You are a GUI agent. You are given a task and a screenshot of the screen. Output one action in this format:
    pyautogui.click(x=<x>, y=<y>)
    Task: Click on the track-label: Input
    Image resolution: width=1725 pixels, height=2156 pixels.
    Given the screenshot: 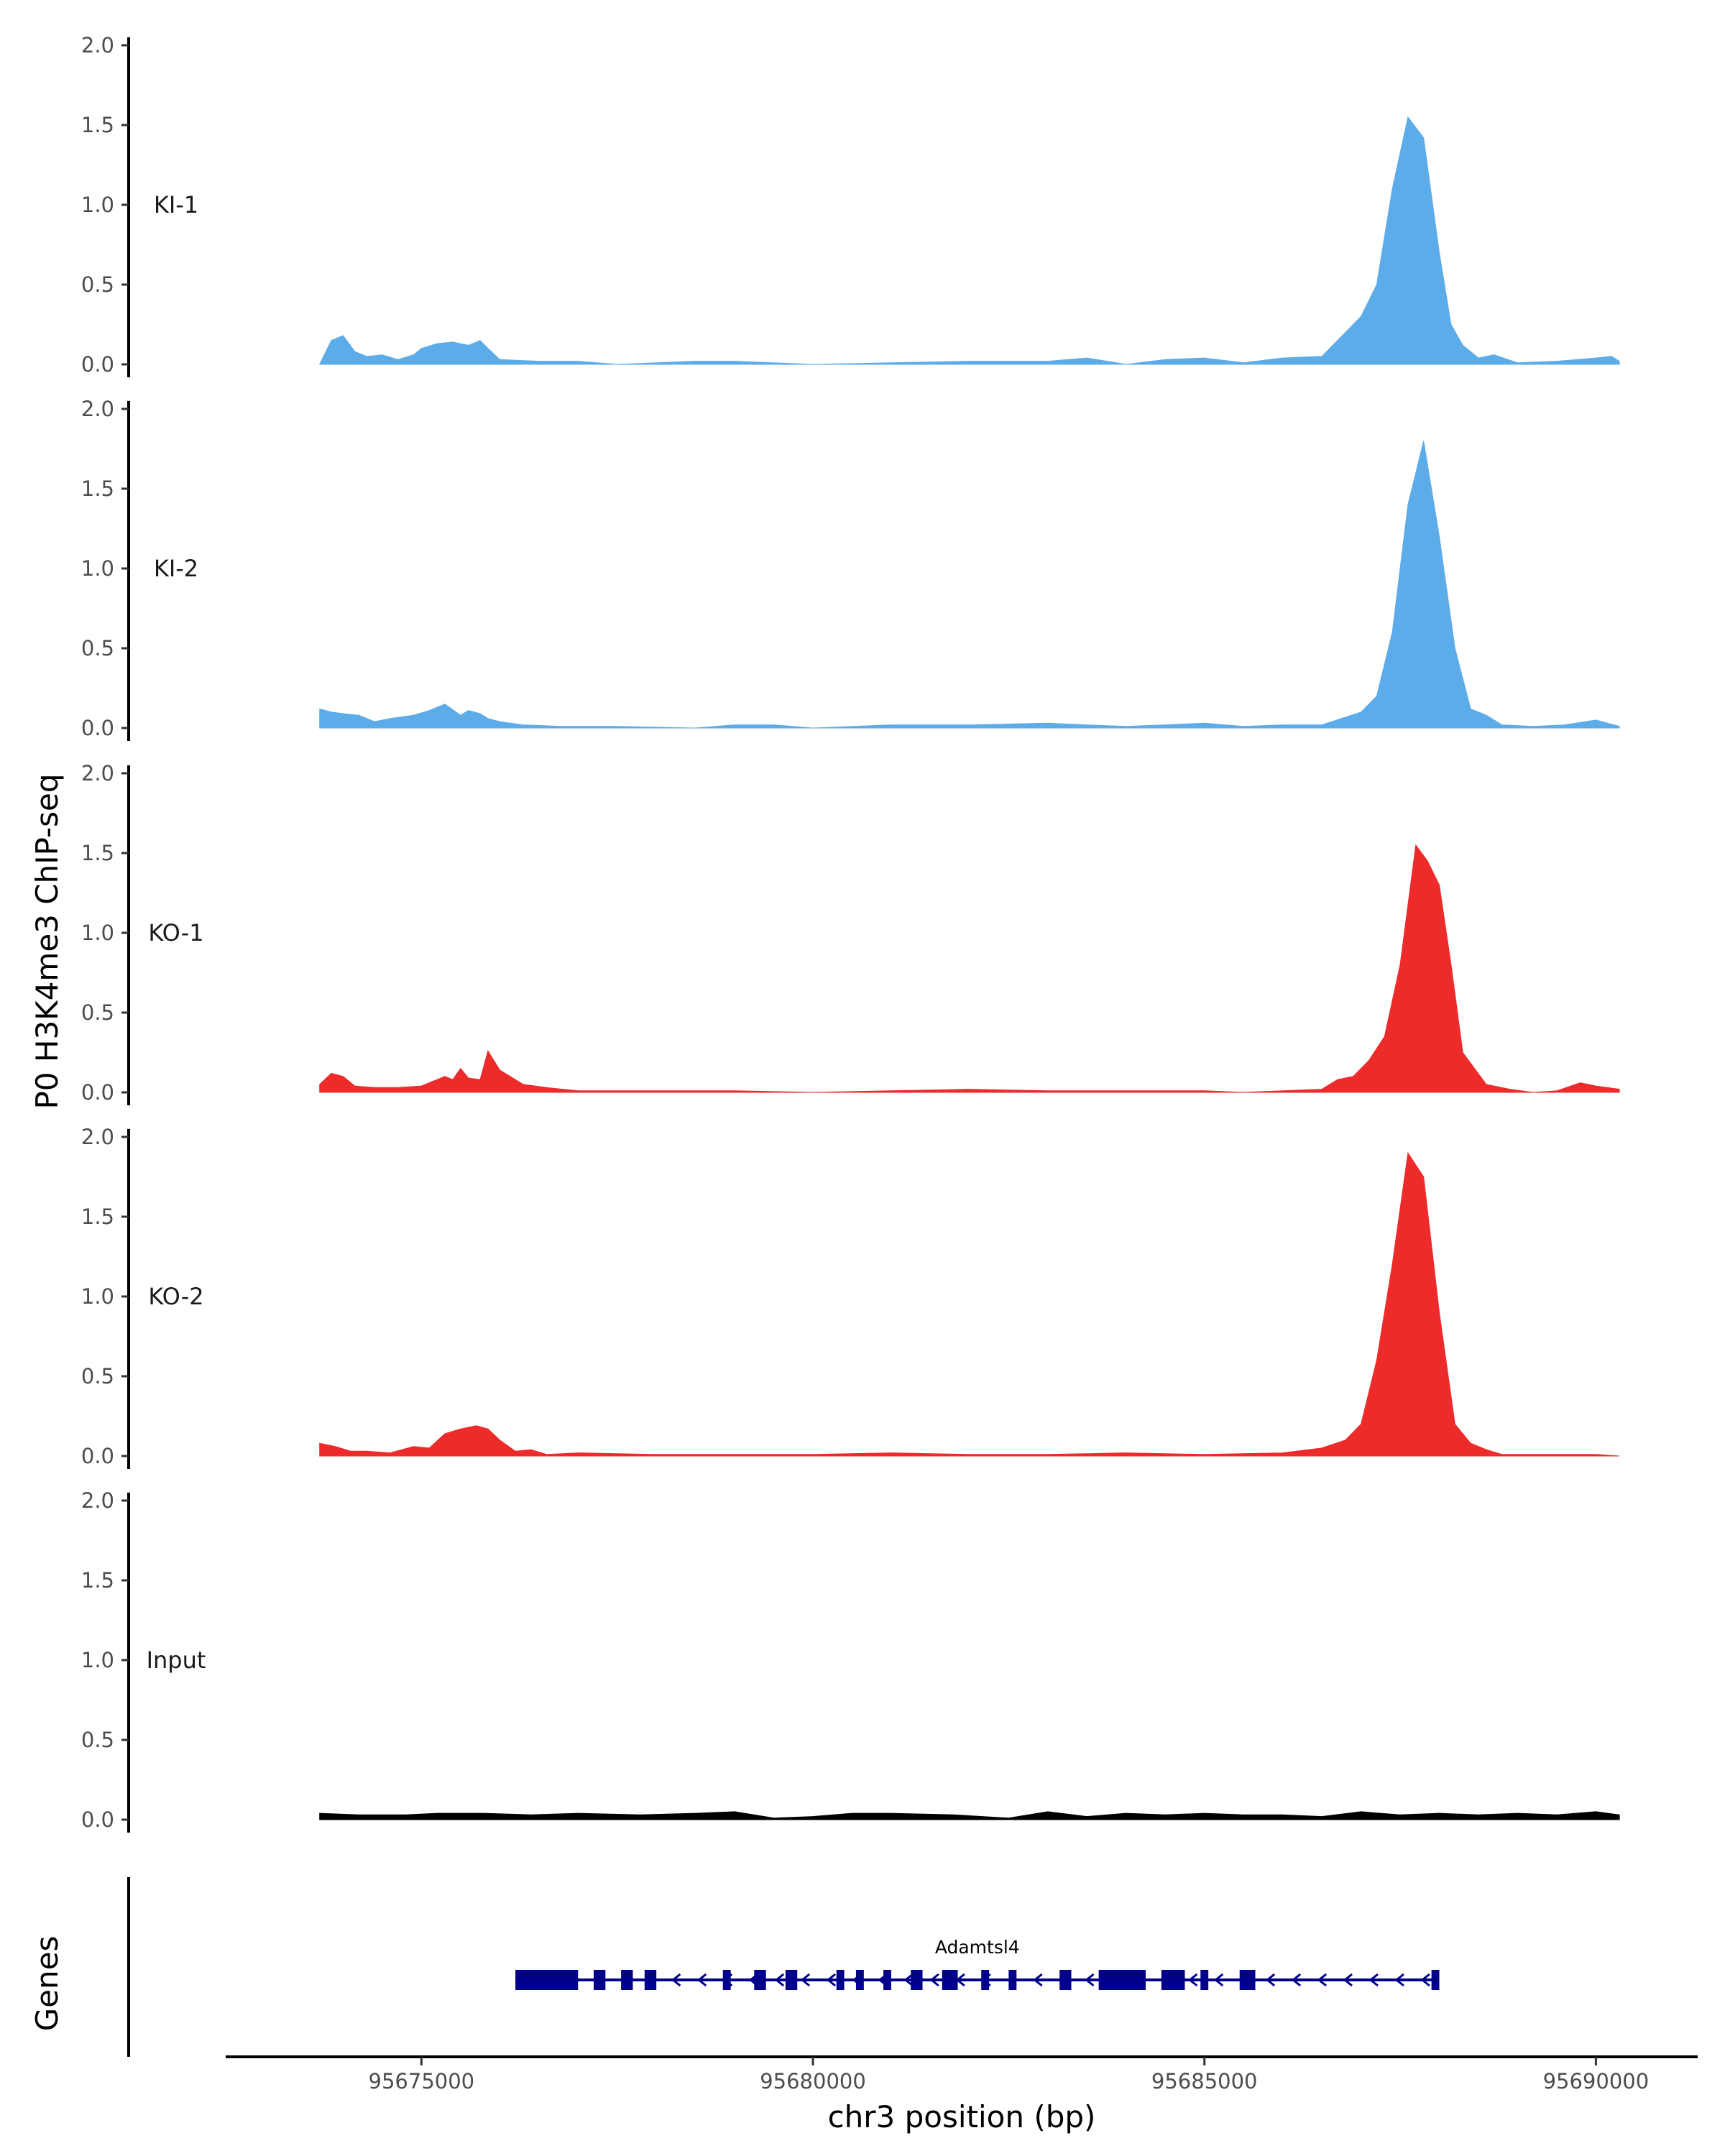 What is the action you would take?
    pyautogui.click(x=176, y=1660)
    